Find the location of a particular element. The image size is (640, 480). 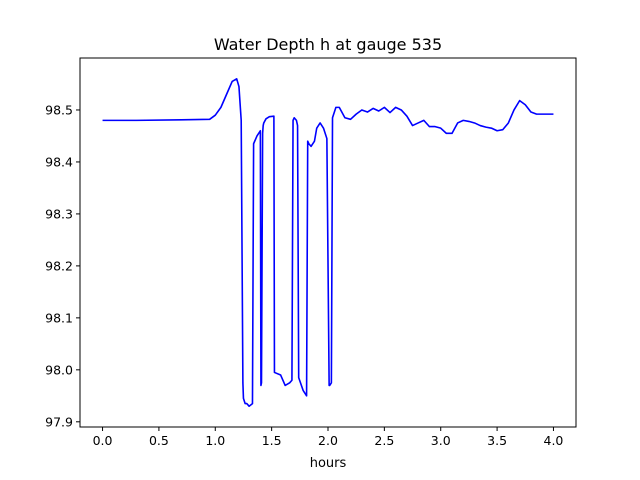

x-tick-label: 3.0 is located at coordinates (441, 440).